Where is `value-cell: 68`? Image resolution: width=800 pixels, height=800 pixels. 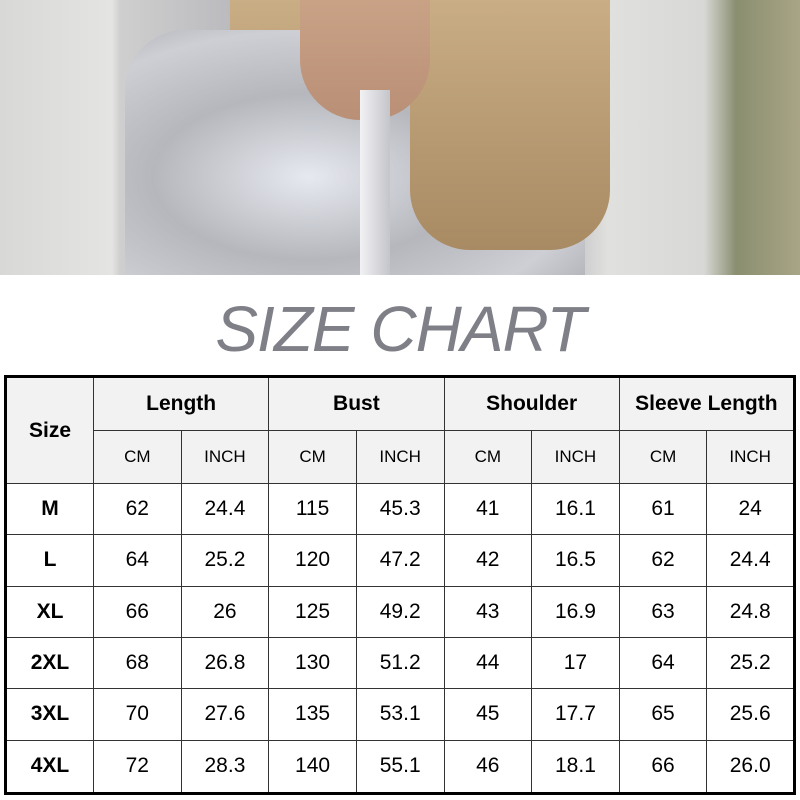 value-cell: 68 is located at coordinates (137, 663).